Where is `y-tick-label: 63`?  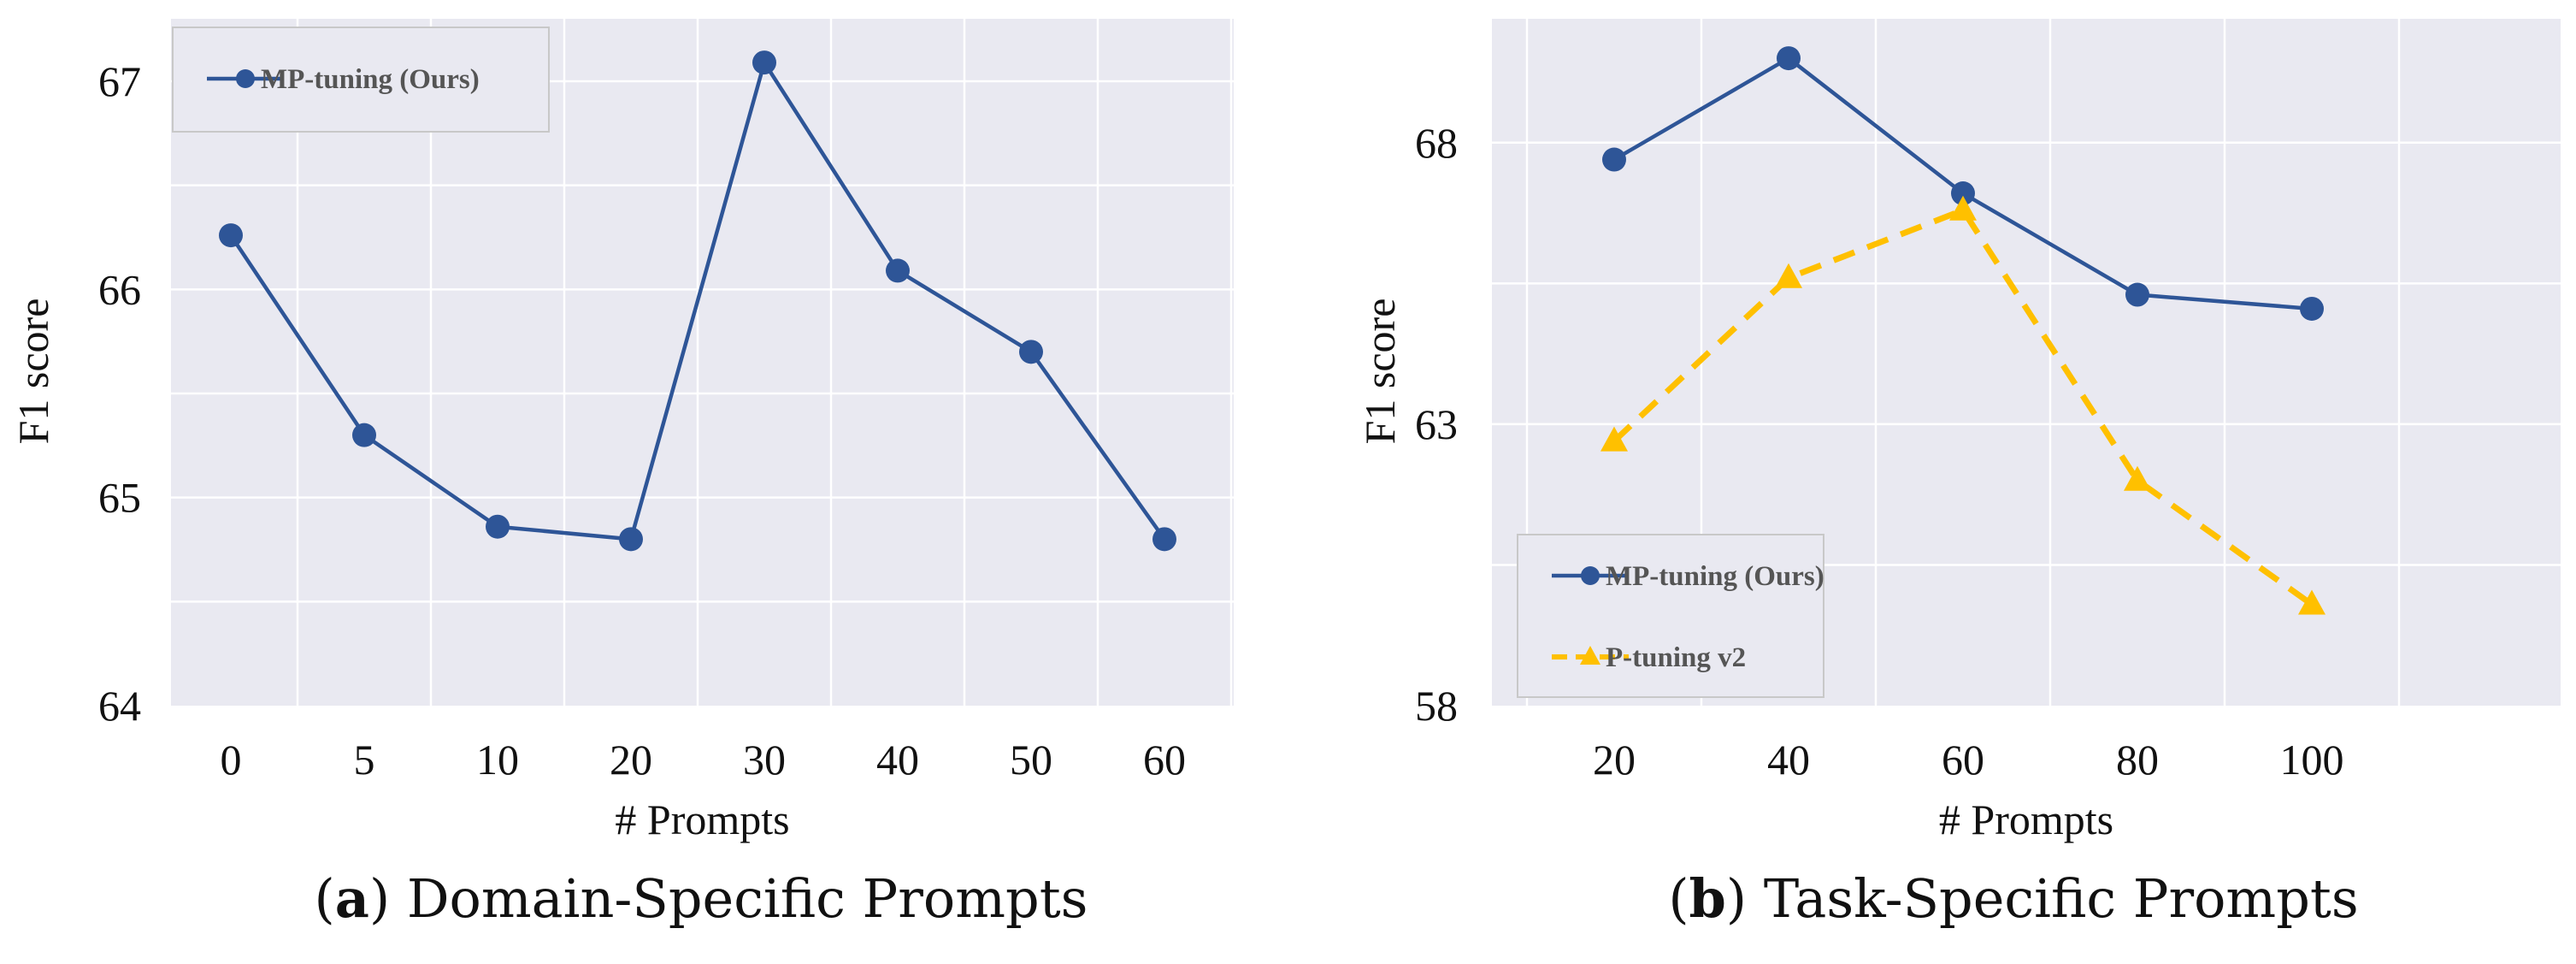
y-tick-label: 63 is located at coordinates (1436, 424).